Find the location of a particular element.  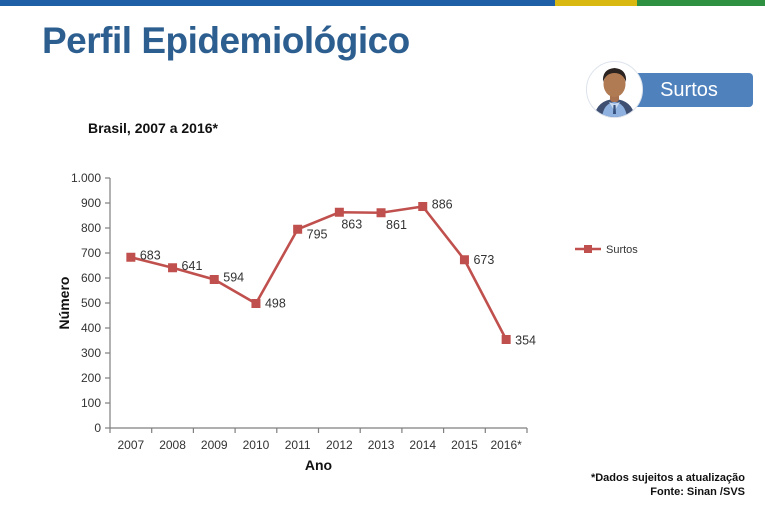

page-title: Perfil Epidemiológico is located at coordinates (226, 40).